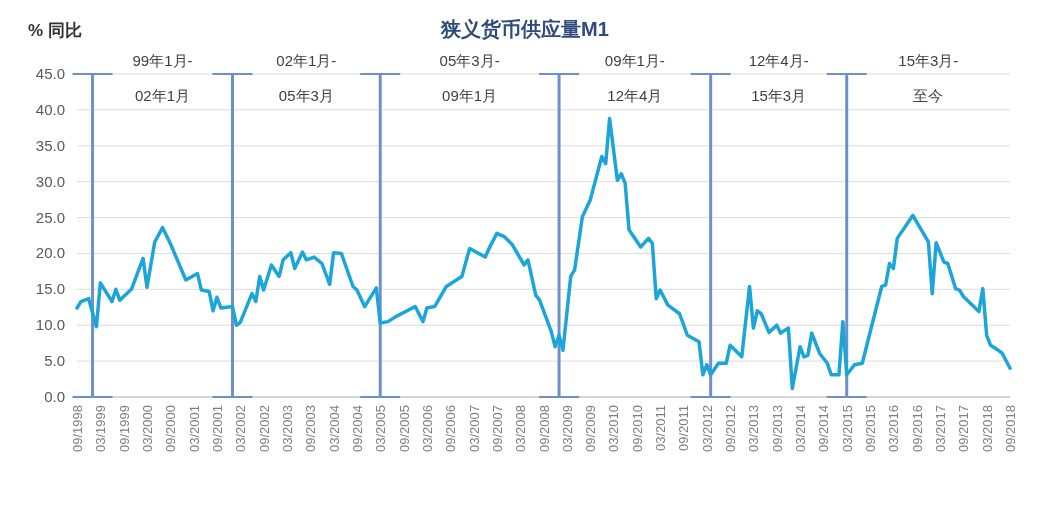  Describe the element at coordinates (451, 428) in the screenshot. I see `x-tick-label: 09/2006` at that location.